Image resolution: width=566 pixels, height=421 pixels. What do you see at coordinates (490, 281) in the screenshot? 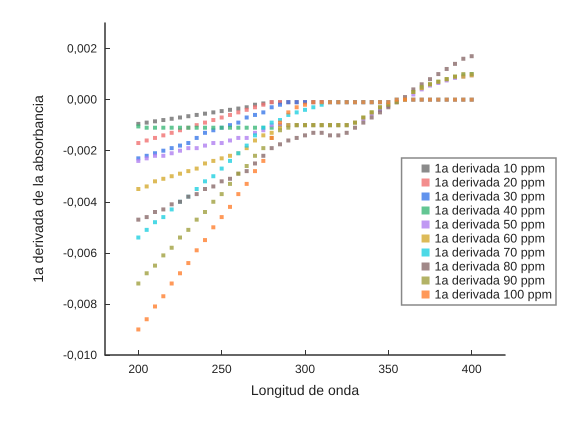
I see `legend-label: 1a derivada 90 ppm` at bounding box center [490, 281].